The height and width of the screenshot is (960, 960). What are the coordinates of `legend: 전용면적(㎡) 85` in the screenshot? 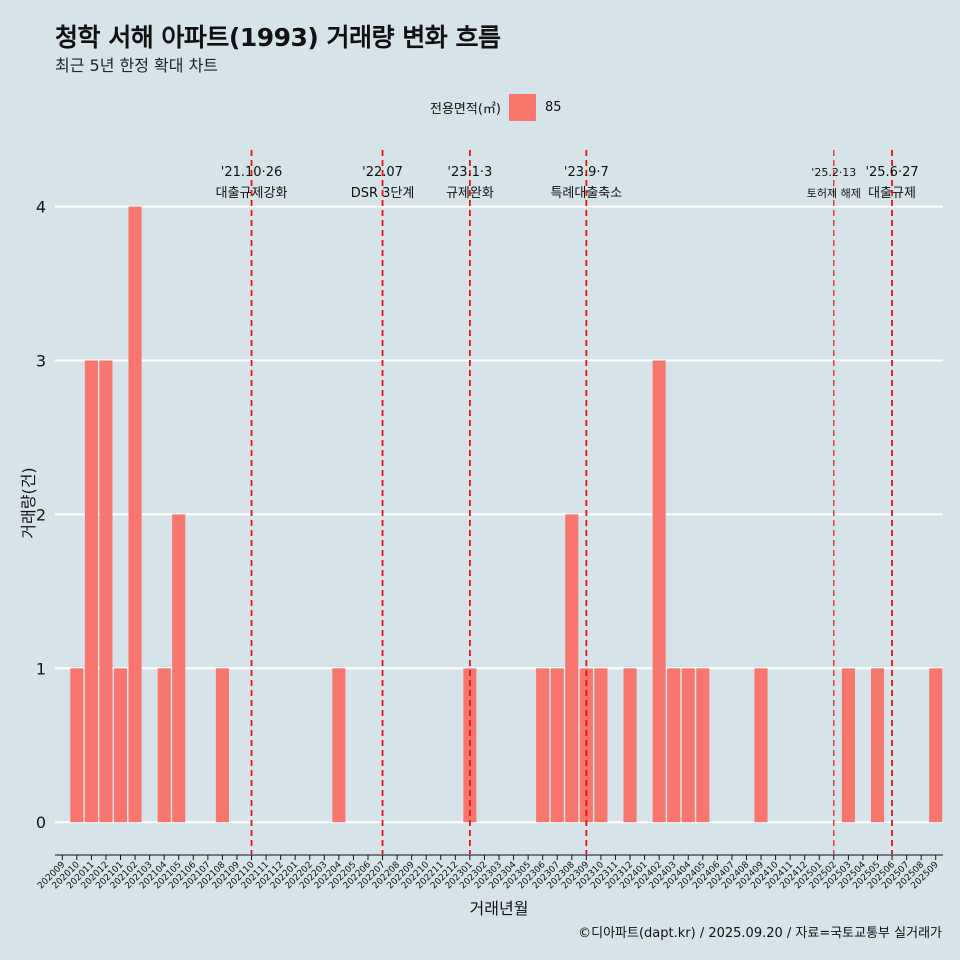 It's located at (496, 107).